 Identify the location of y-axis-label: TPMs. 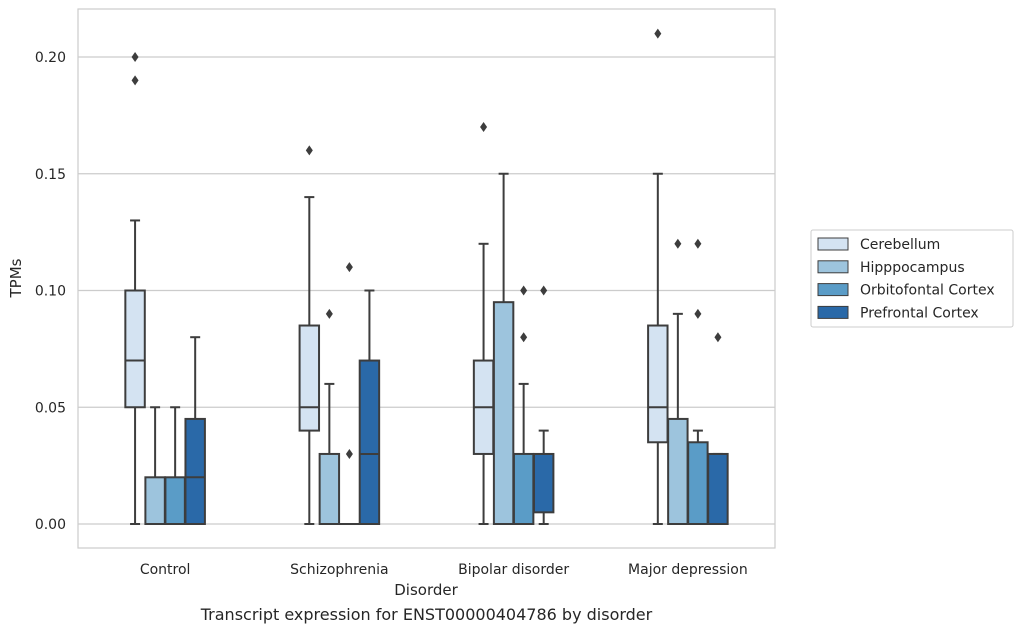
(16, 278).